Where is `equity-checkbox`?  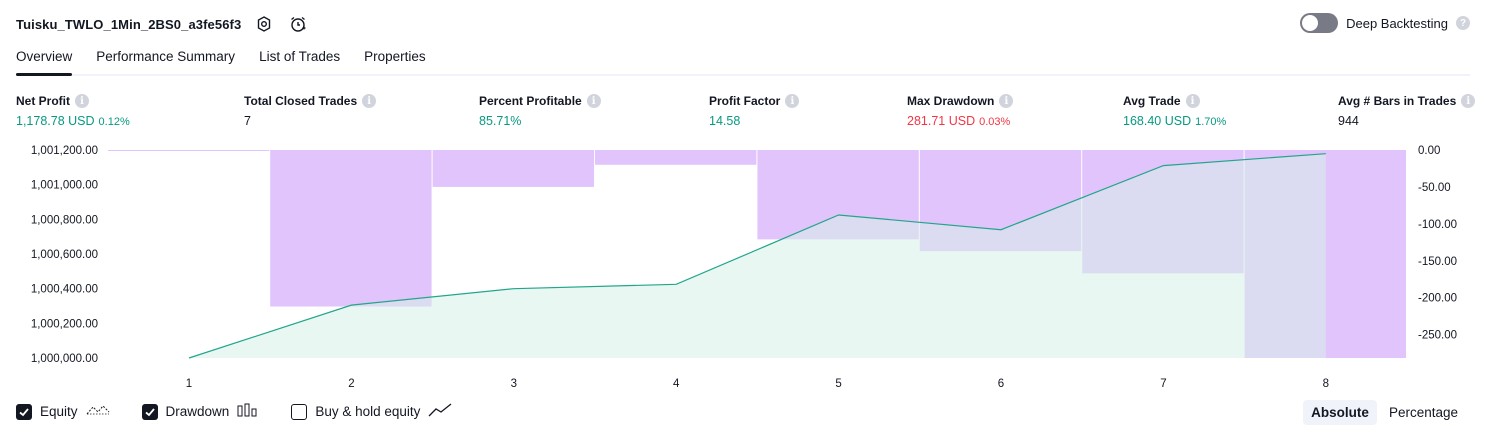
equity-checkbox is located at coordinates (24, 411).